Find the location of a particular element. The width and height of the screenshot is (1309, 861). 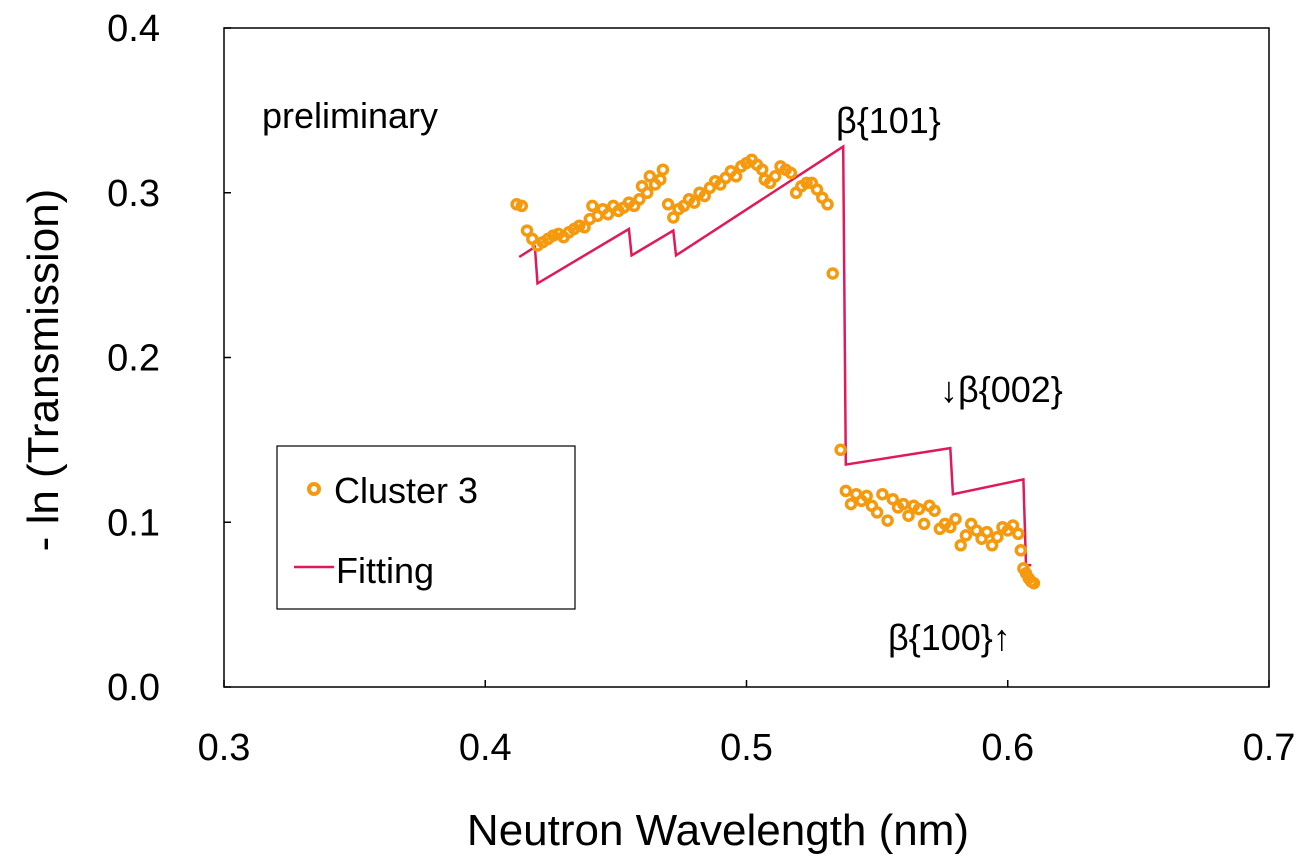

x-tick-label: 0.6 is located at coordinates (1007, 748).